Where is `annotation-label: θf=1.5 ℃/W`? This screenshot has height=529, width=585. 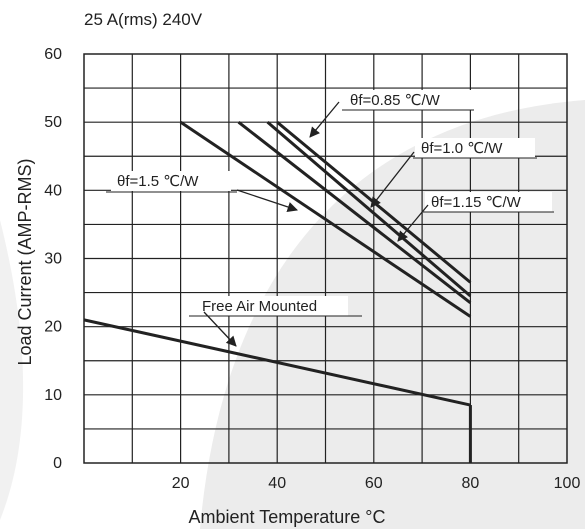 annotation-label: θf=1.5 ℃/W is located at coordinates (158, 181).